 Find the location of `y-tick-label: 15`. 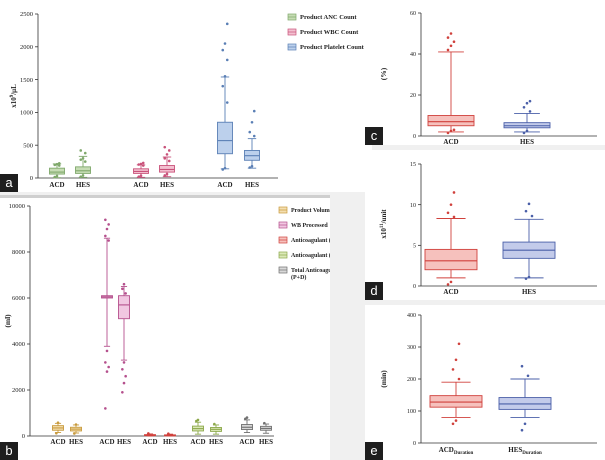

y-tick-label: 15 is located at coordinates (413, 165).